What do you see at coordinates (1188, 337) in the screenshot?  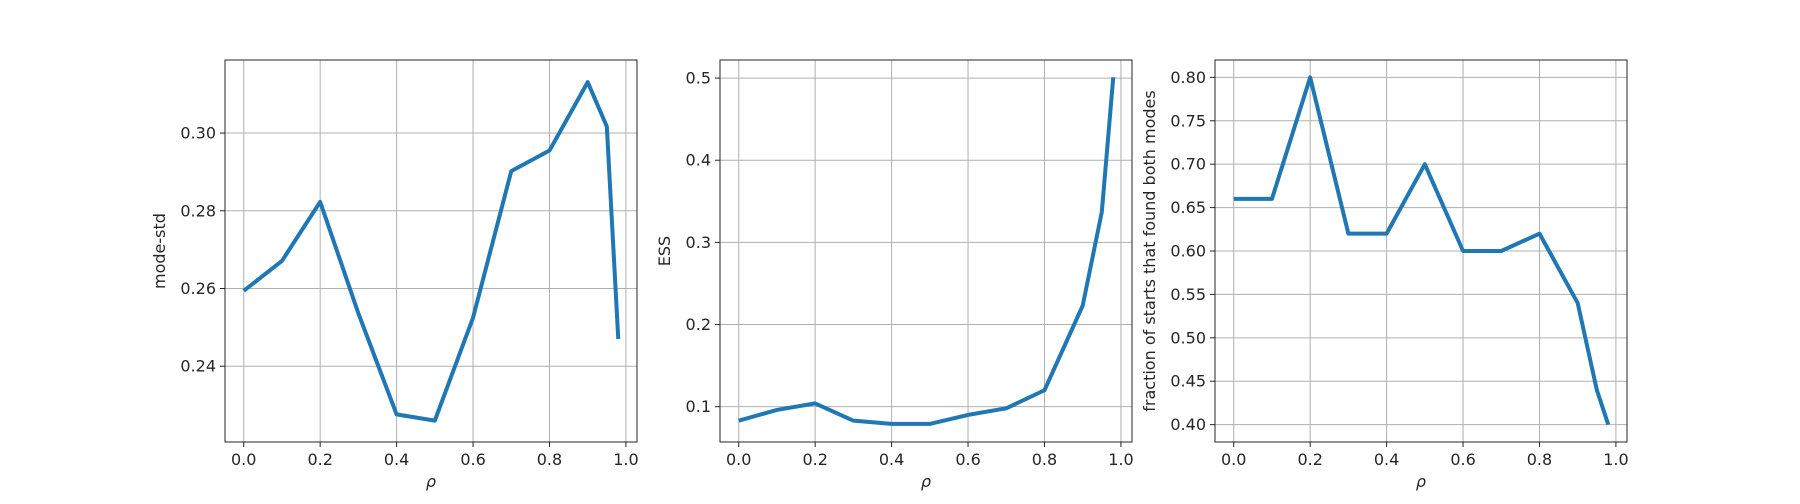 I see `y-tick-label: 0.50` at bounding box center [1188, 337].